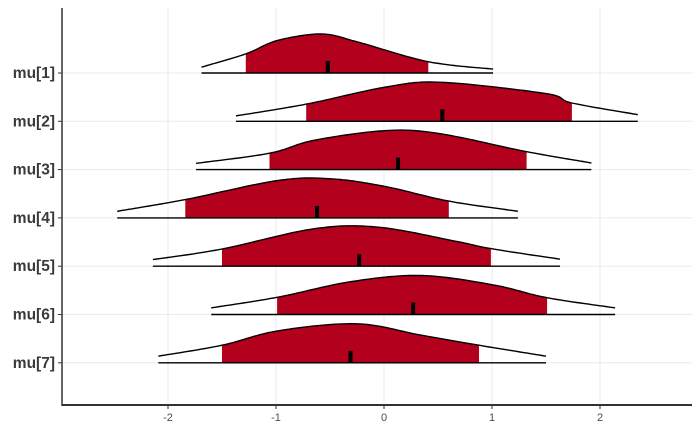  What do you see at coordinates (384, 418) in the screenshot?
I see `x-tick-label: 0` at bounding box center [384, 418].